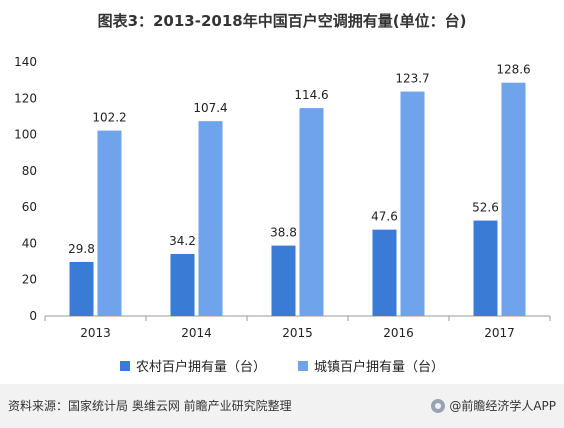 The height and width of the screenshot is (428, 564). What do you see at coordinates (282, 21) in the screenshot?
I see `chart-title: 图表3：2013-2018年中国百户空调拥有量(单位：台)` at bounding box center [282, 21].